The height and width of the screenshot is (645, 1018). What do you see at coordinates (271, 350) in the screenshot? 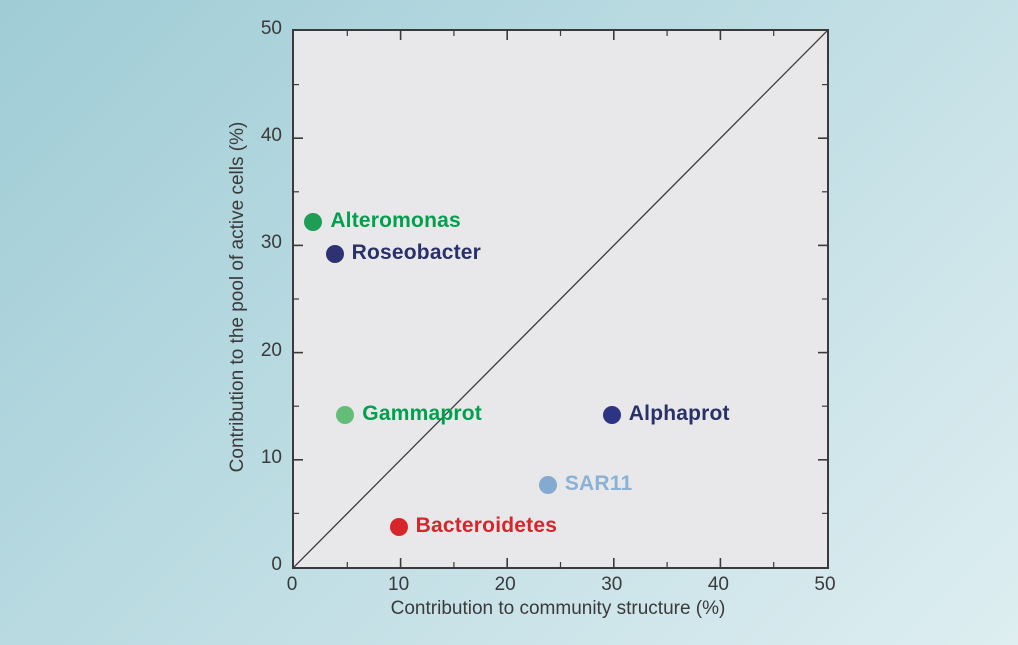
I see `y-tick-label: 20` at bounding box center [271, 350].